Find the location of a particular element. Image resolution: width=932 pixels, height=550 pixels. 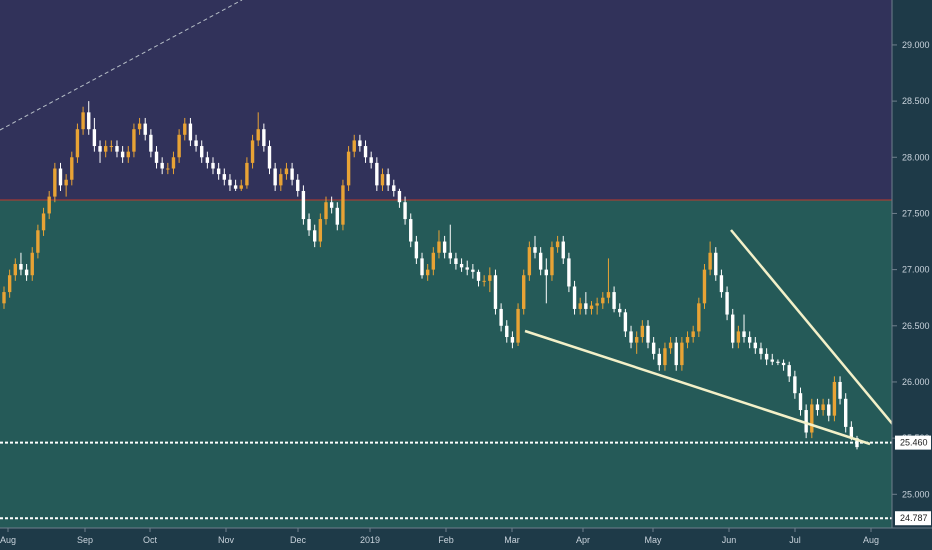

y-axis-panel is located at coordinates (912, 275).